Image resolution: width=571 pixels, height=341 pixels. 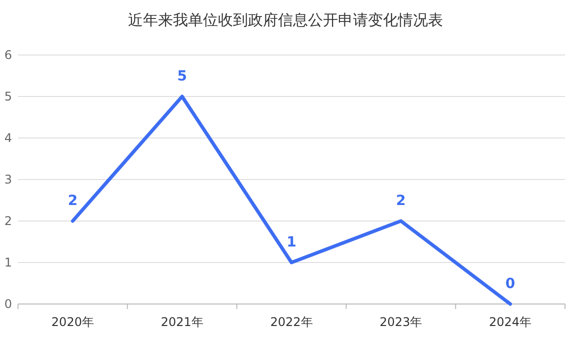 I want to click on data-label: 1, so click(x=291, y=242).